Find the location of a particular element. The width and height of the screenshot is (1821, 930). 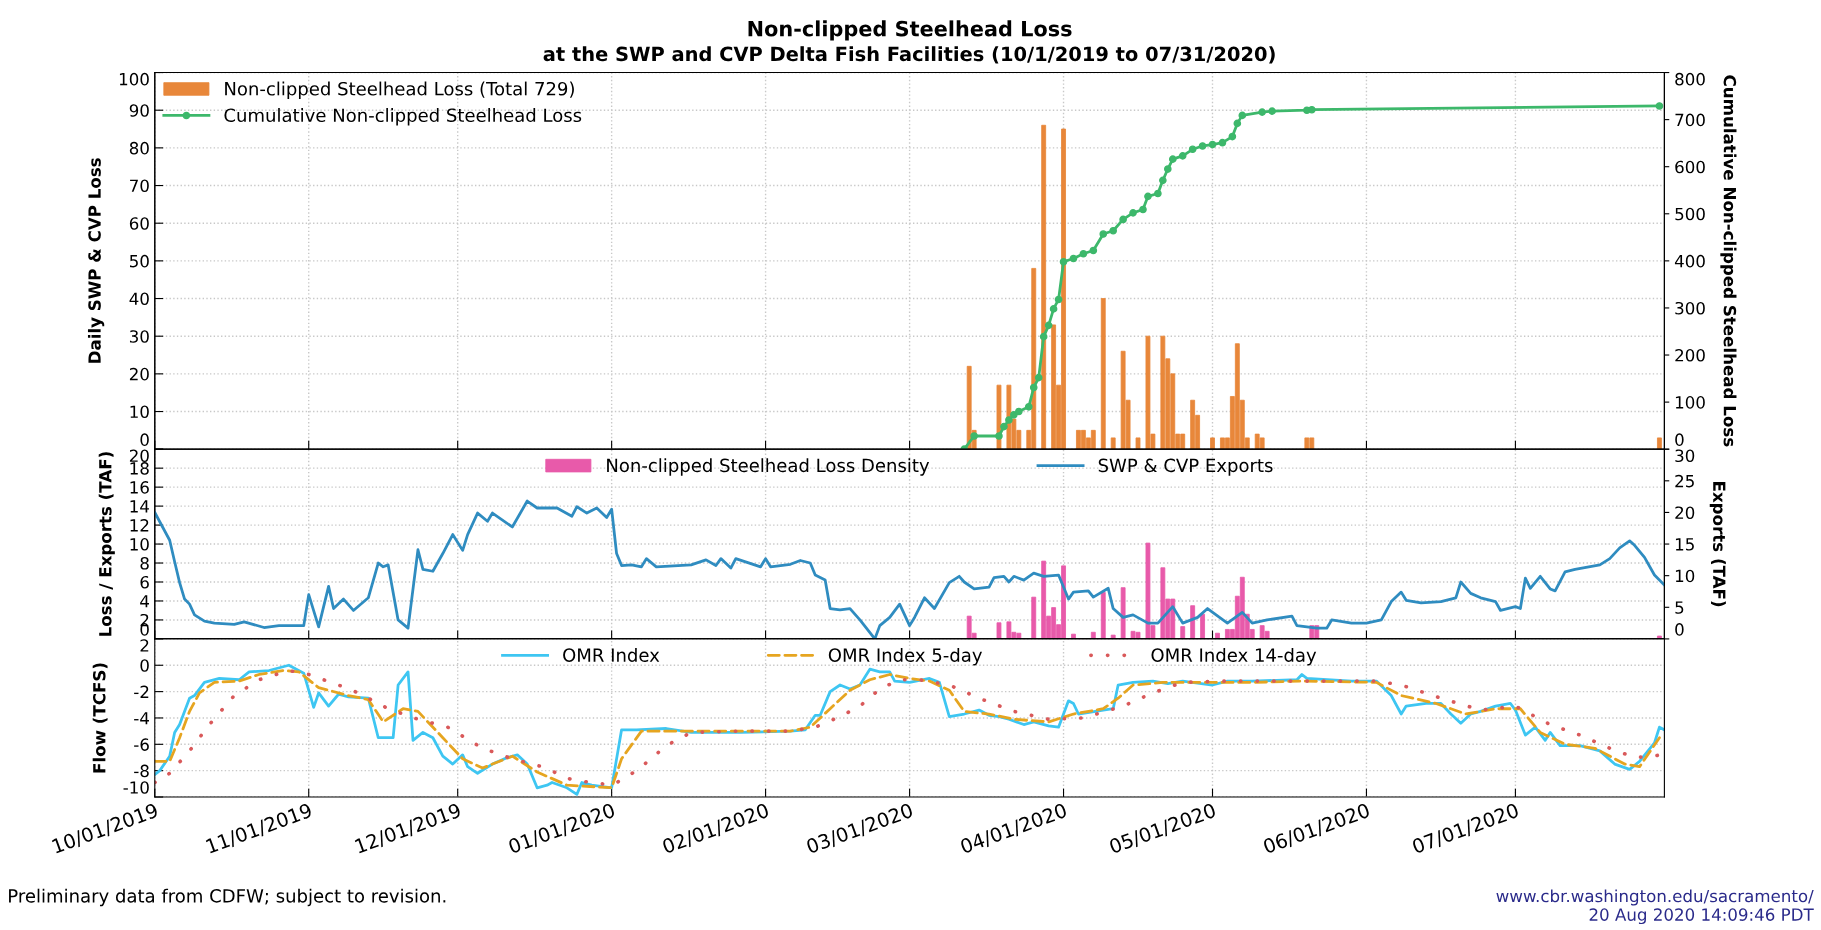

y2-tick-label: 100 is located at coordinates (1690, 402).